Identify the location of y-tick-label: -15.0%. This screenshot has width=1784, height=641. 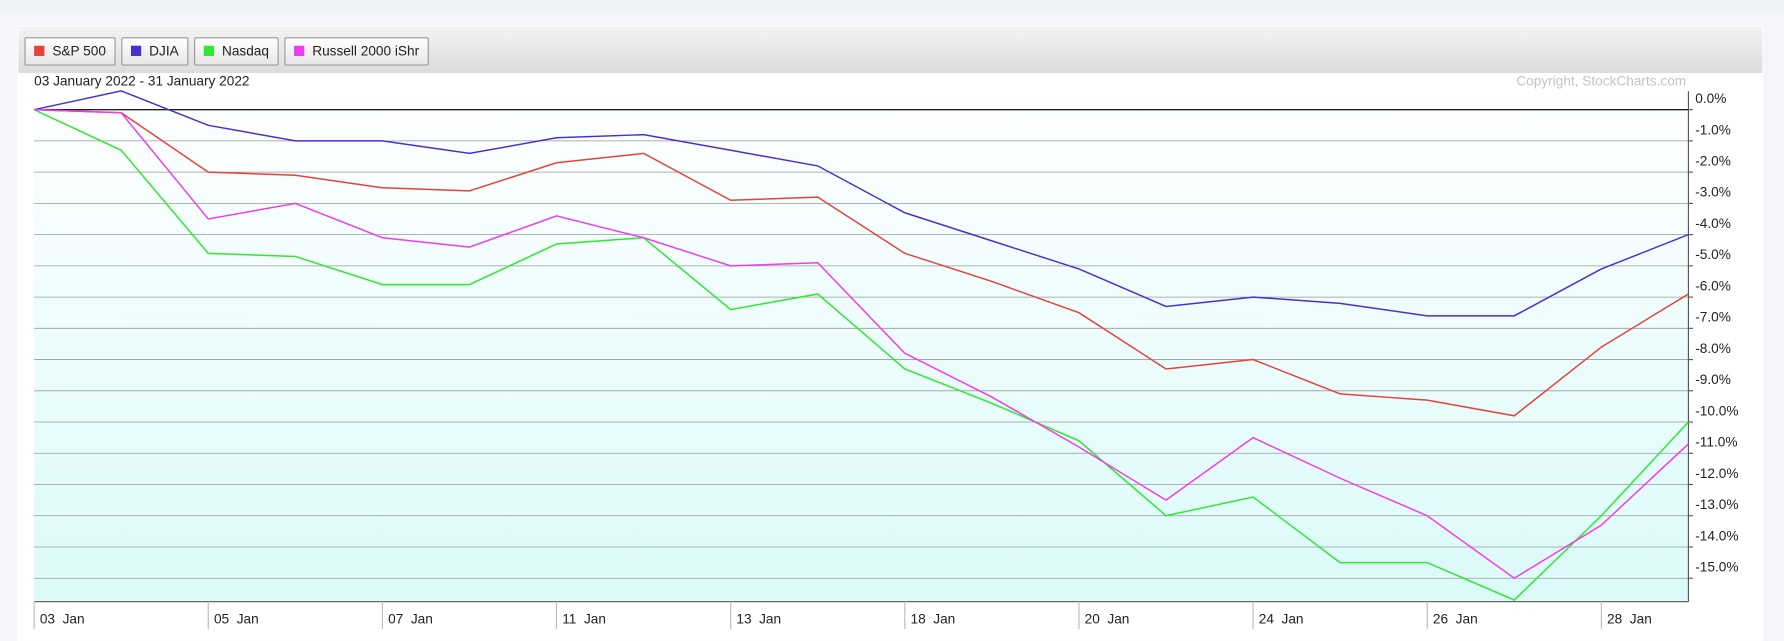
(1716, 567).